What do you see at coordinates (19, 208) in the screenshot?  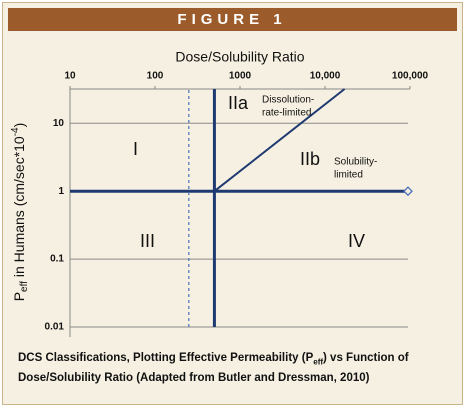 I see `y-title-part: in Humans (cm/sec*10` at bounding box center [19, 208].